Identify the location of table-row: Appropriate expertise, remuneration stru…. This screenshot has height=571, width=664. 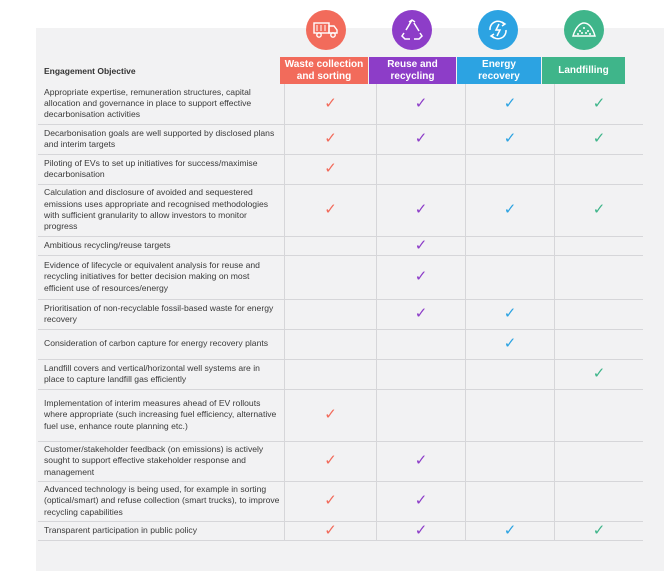
(340, 104).